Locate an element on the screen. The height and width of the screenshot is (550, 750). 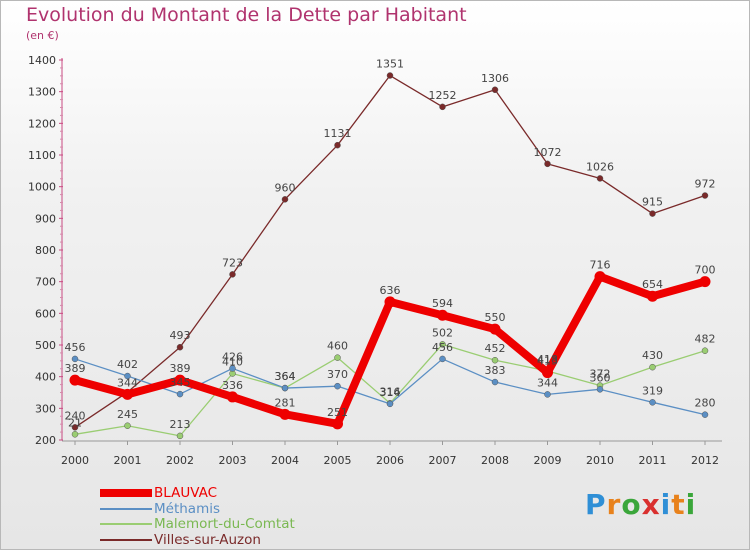
data-label-villes-sur-auzon: 1131 is located at coordinates (338, 133).